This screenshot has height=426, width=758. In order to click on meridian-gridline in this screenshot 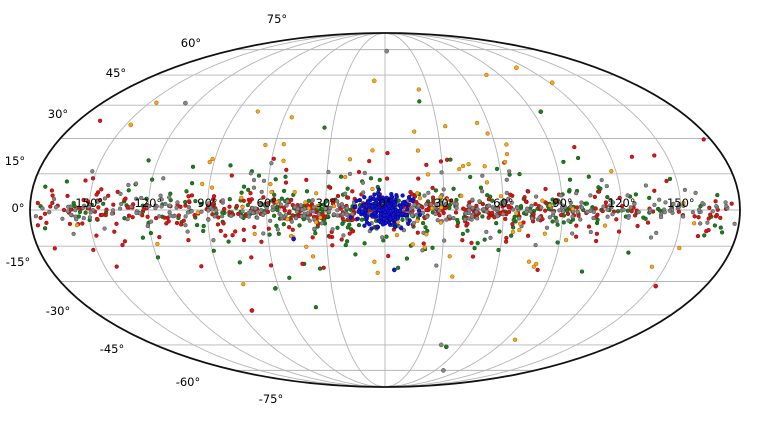, I will do `click(326, 210)`.